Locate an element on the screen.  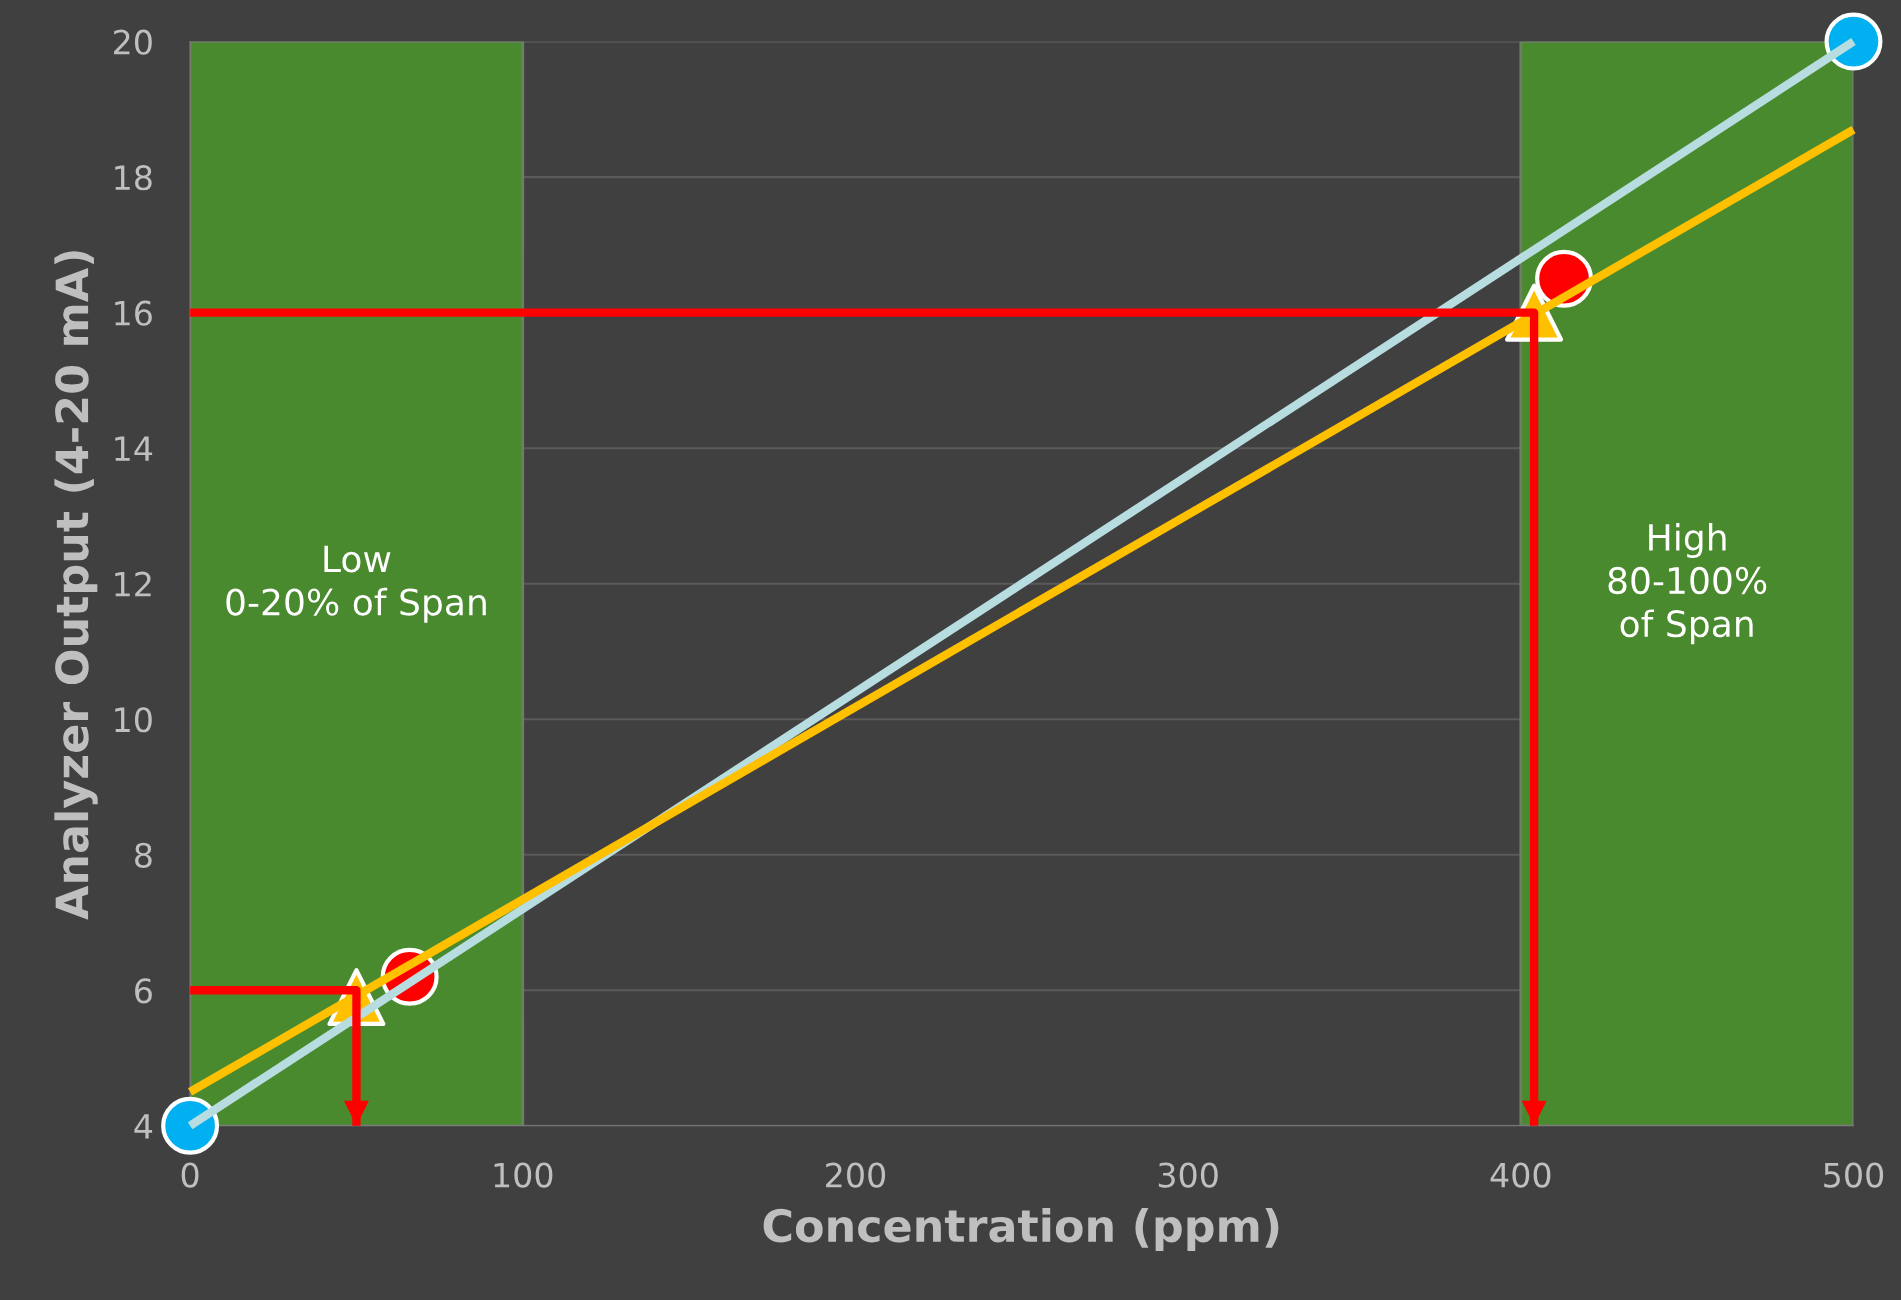
y-tick-label: 16 is located at coordinates (133, 313).